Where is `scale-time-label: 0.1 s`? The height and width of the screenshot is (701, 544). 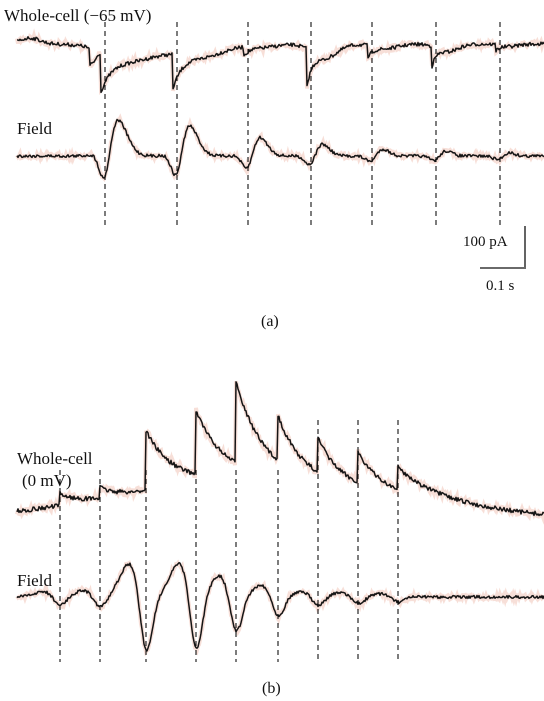
scale-time-label: 0.1 s is located at coordinates (500, 286).